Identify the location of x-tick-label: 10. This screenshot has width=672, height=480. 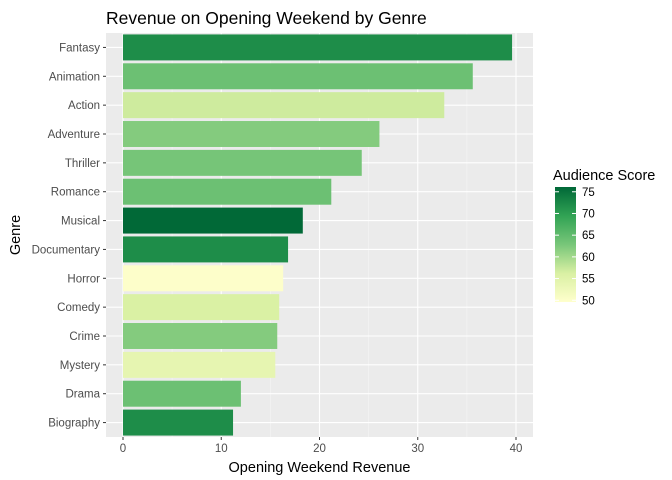
(221, 449).